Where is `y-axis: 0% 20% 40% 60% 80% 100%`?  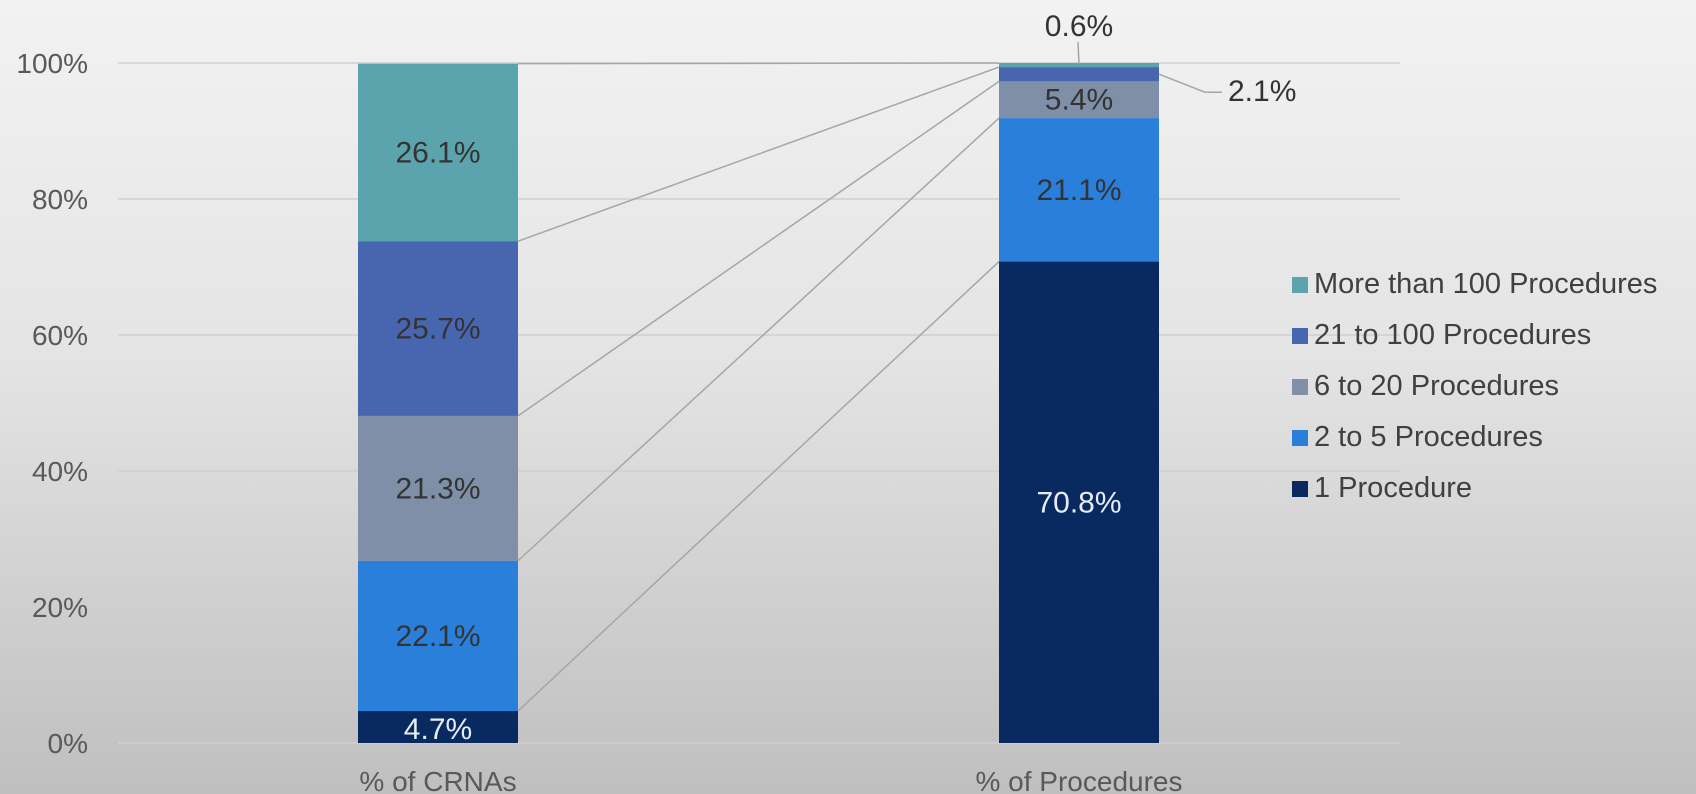
y-axis: 0% 20% 40% 60% 80% 100% is located at coordinates (52, 403).